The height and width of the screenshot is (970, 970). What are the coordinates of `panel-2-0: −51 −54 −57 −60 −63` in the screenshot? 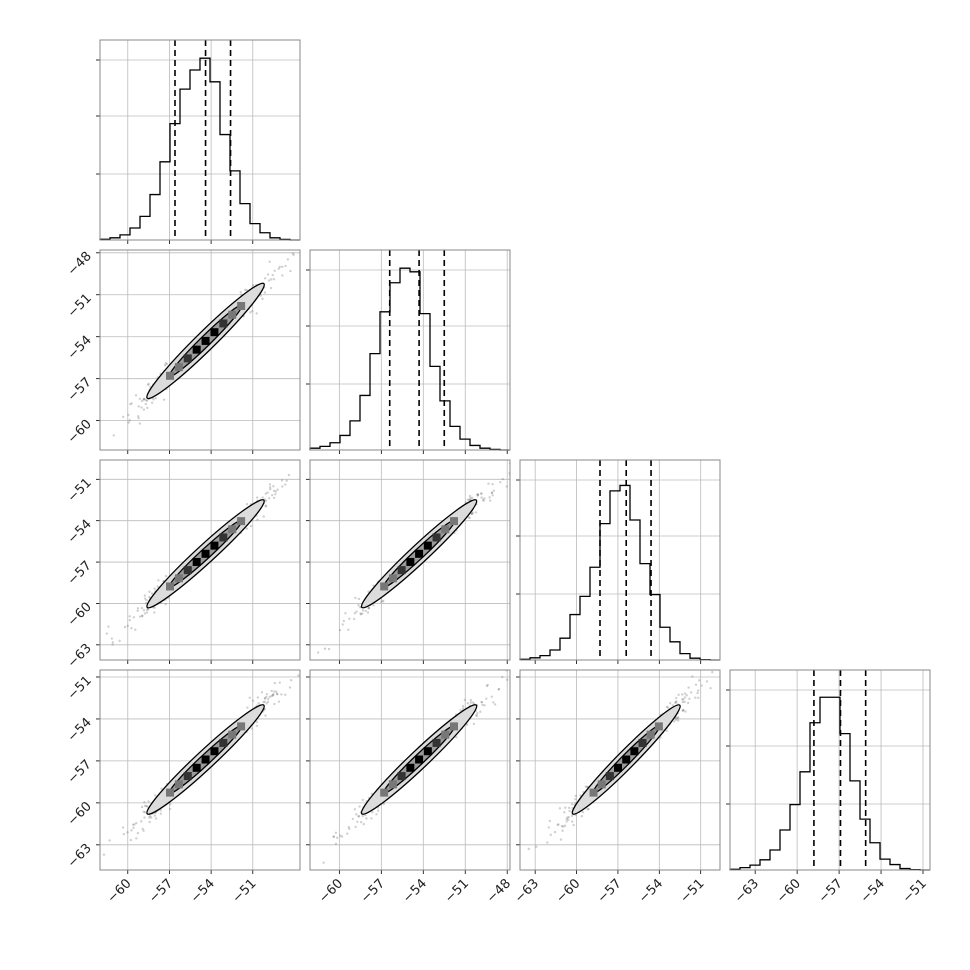 It's located at (183, 565).